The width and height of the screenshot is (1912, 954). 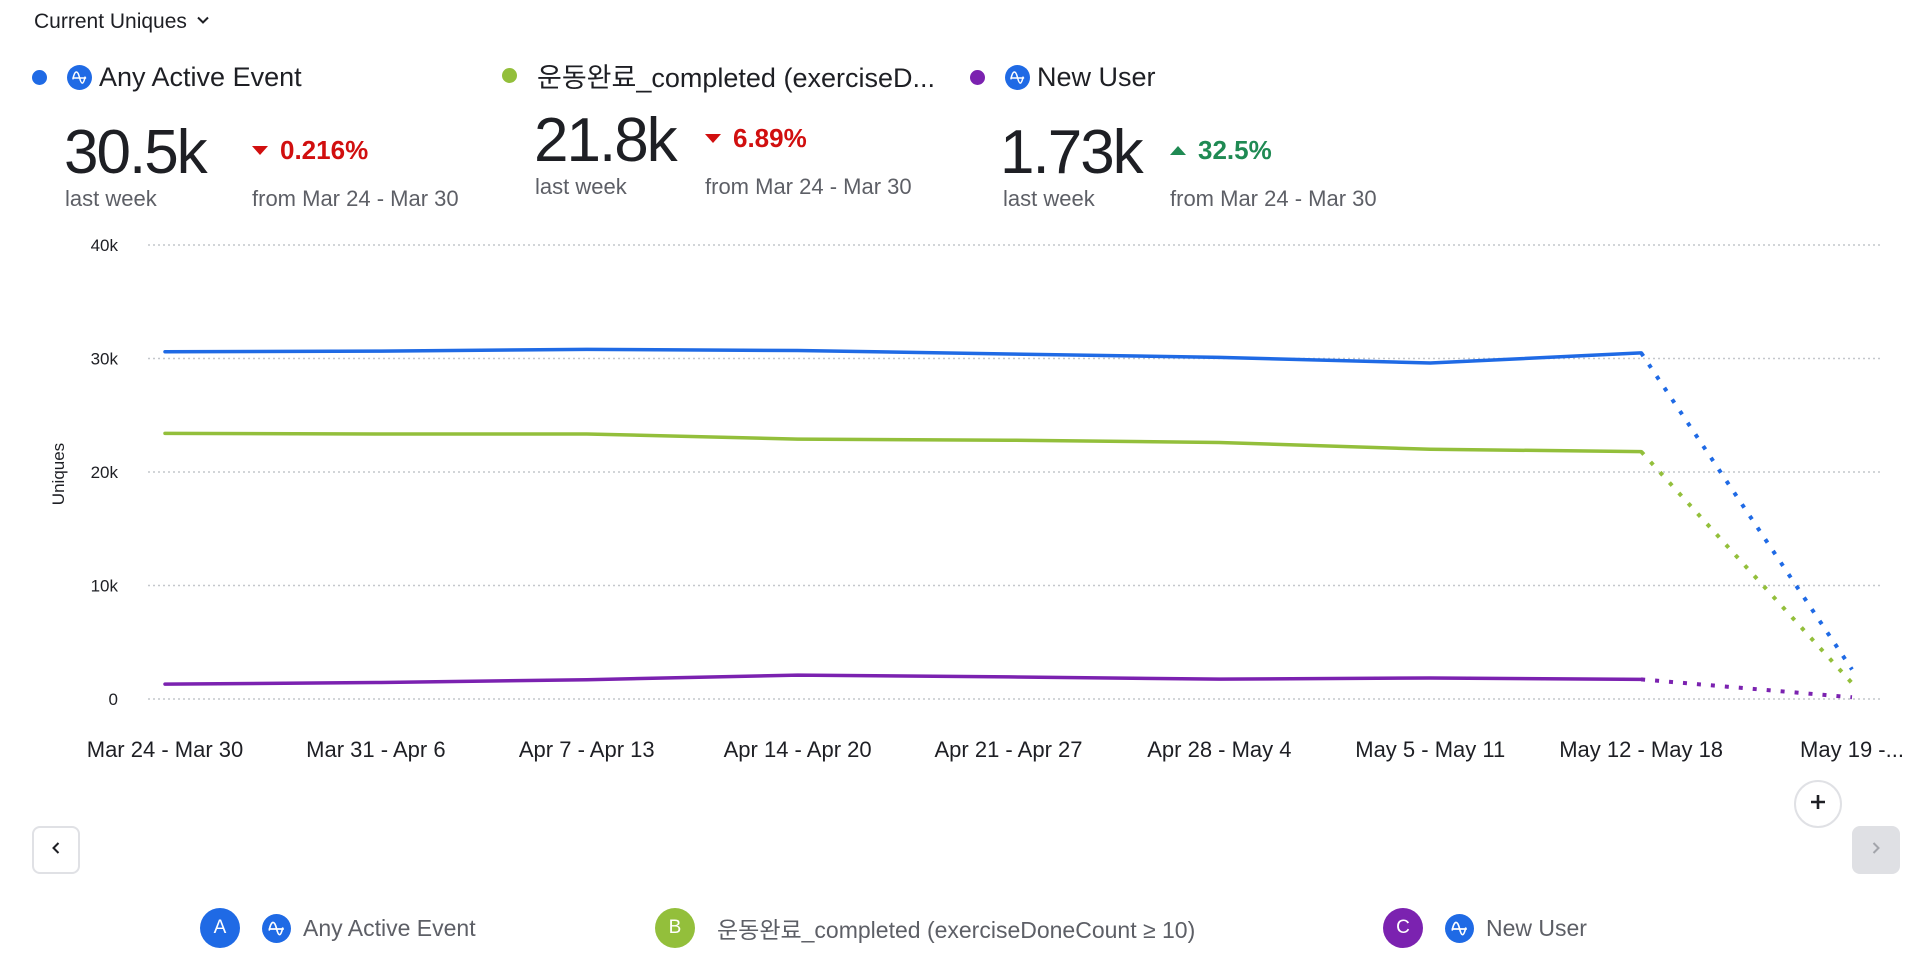 I want to click on chart-next-button, so click(x=1876, y=850).